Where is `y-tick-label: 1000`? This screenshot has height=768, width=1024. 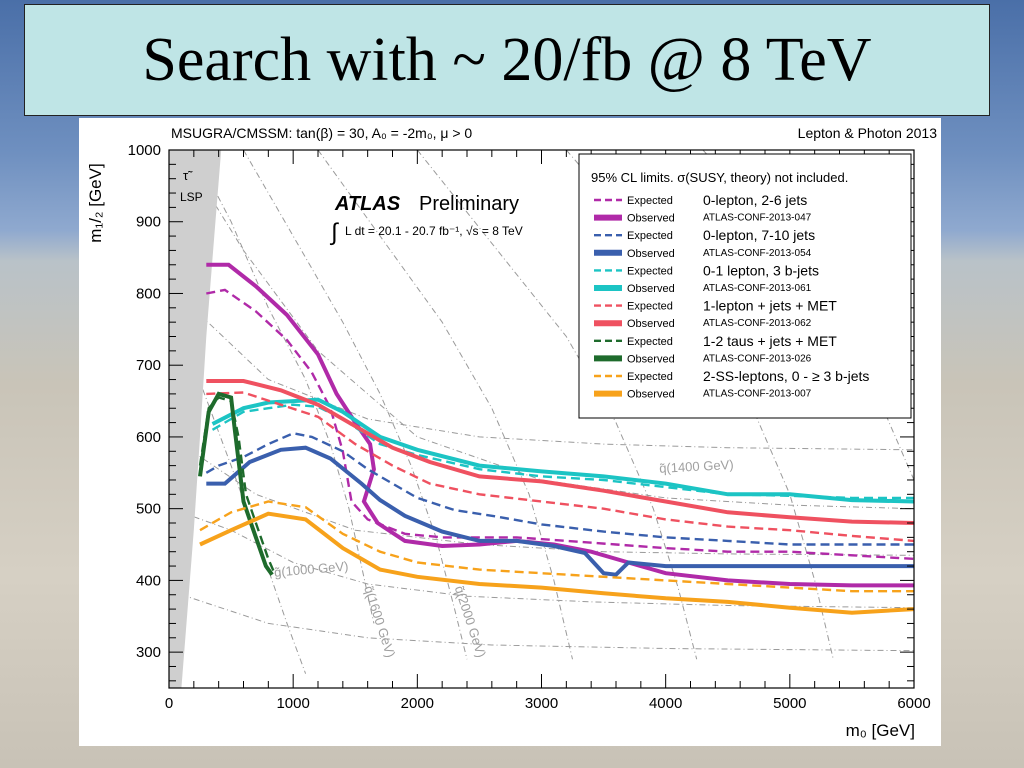
y-tick-label: 1000 is located at coordinates (144, 150).